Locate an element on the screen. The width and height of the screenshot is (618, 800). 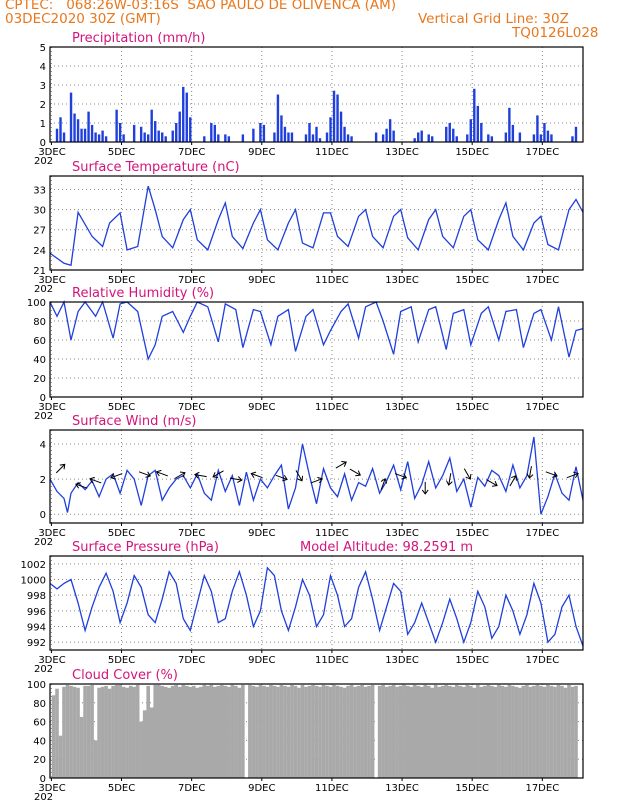
pressure-frame is located at coordinates (316, 603).